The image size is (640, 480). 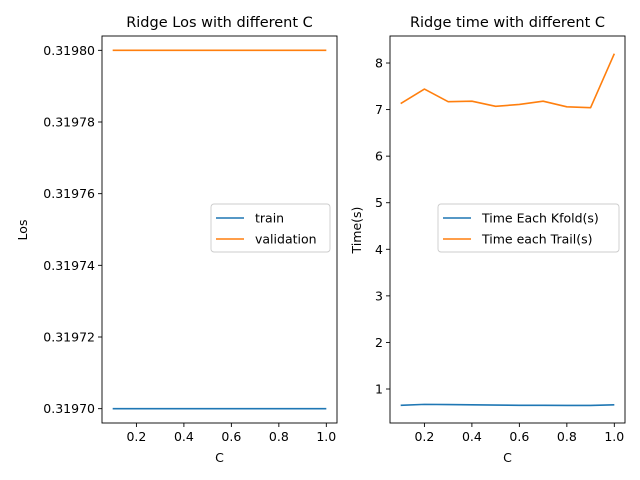 I want to click on left-y-tick-label: 0.31970, so click(x=69, y=408).